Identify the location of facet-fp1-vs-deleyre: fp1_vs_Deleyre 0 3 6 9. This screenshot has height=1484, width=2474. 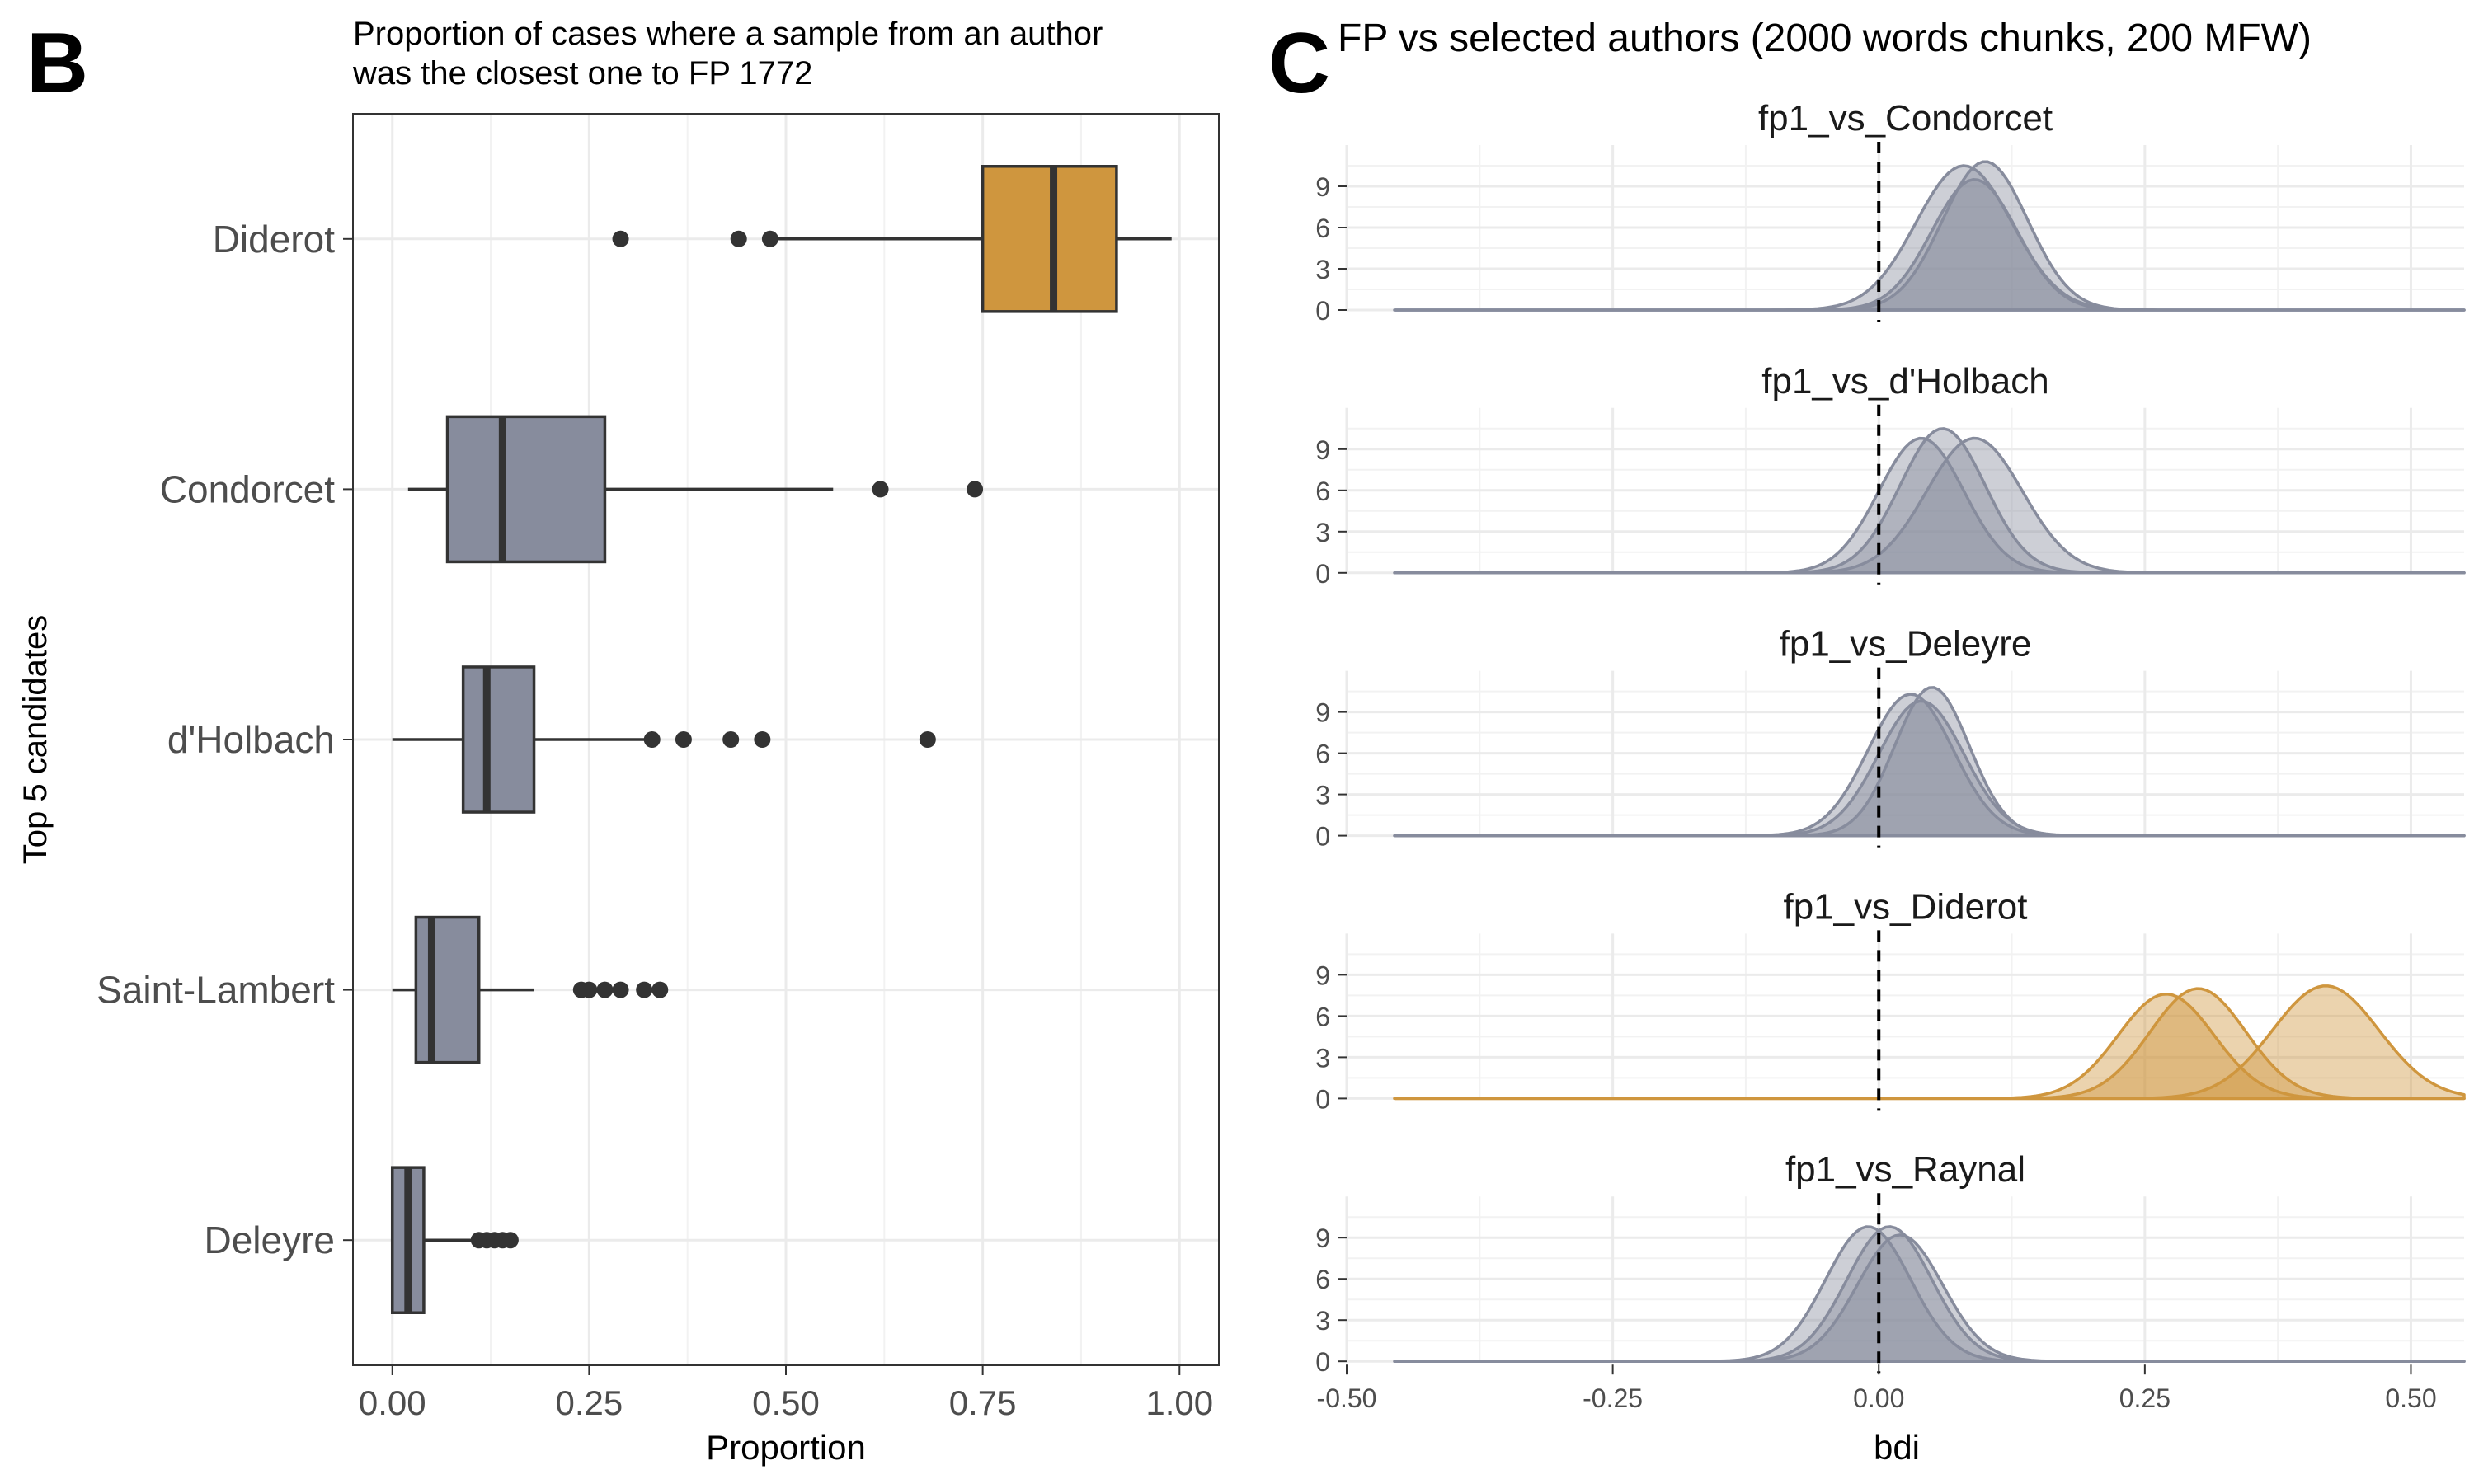
(1890, 738).